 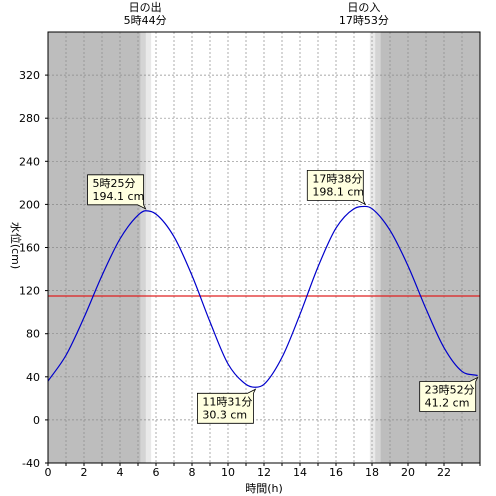 What do you see at coordinates (300, 472) in the screenshot?
I see `x-tick-label: 14` at bounding box center [300, 472].